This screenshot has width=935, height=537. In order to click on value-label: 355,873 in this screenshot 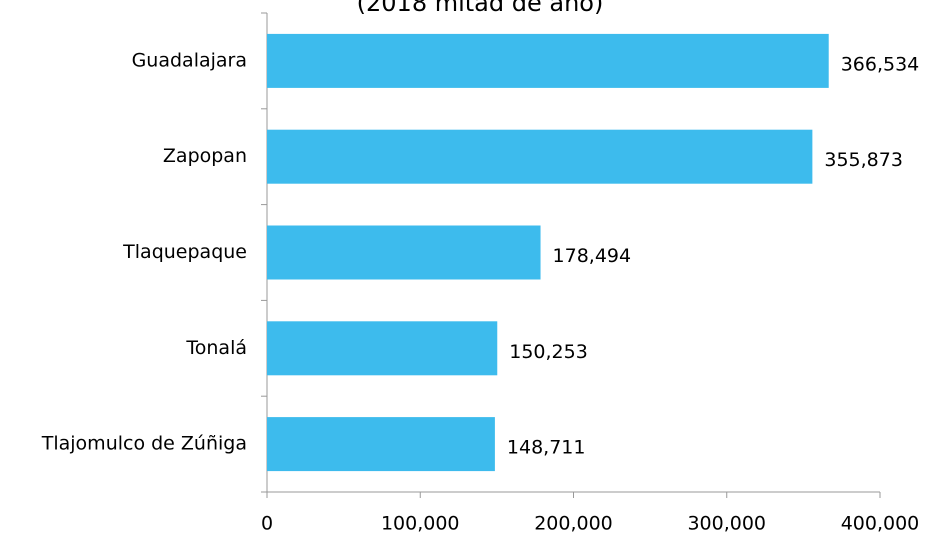, I will do `click(863, 160)`.